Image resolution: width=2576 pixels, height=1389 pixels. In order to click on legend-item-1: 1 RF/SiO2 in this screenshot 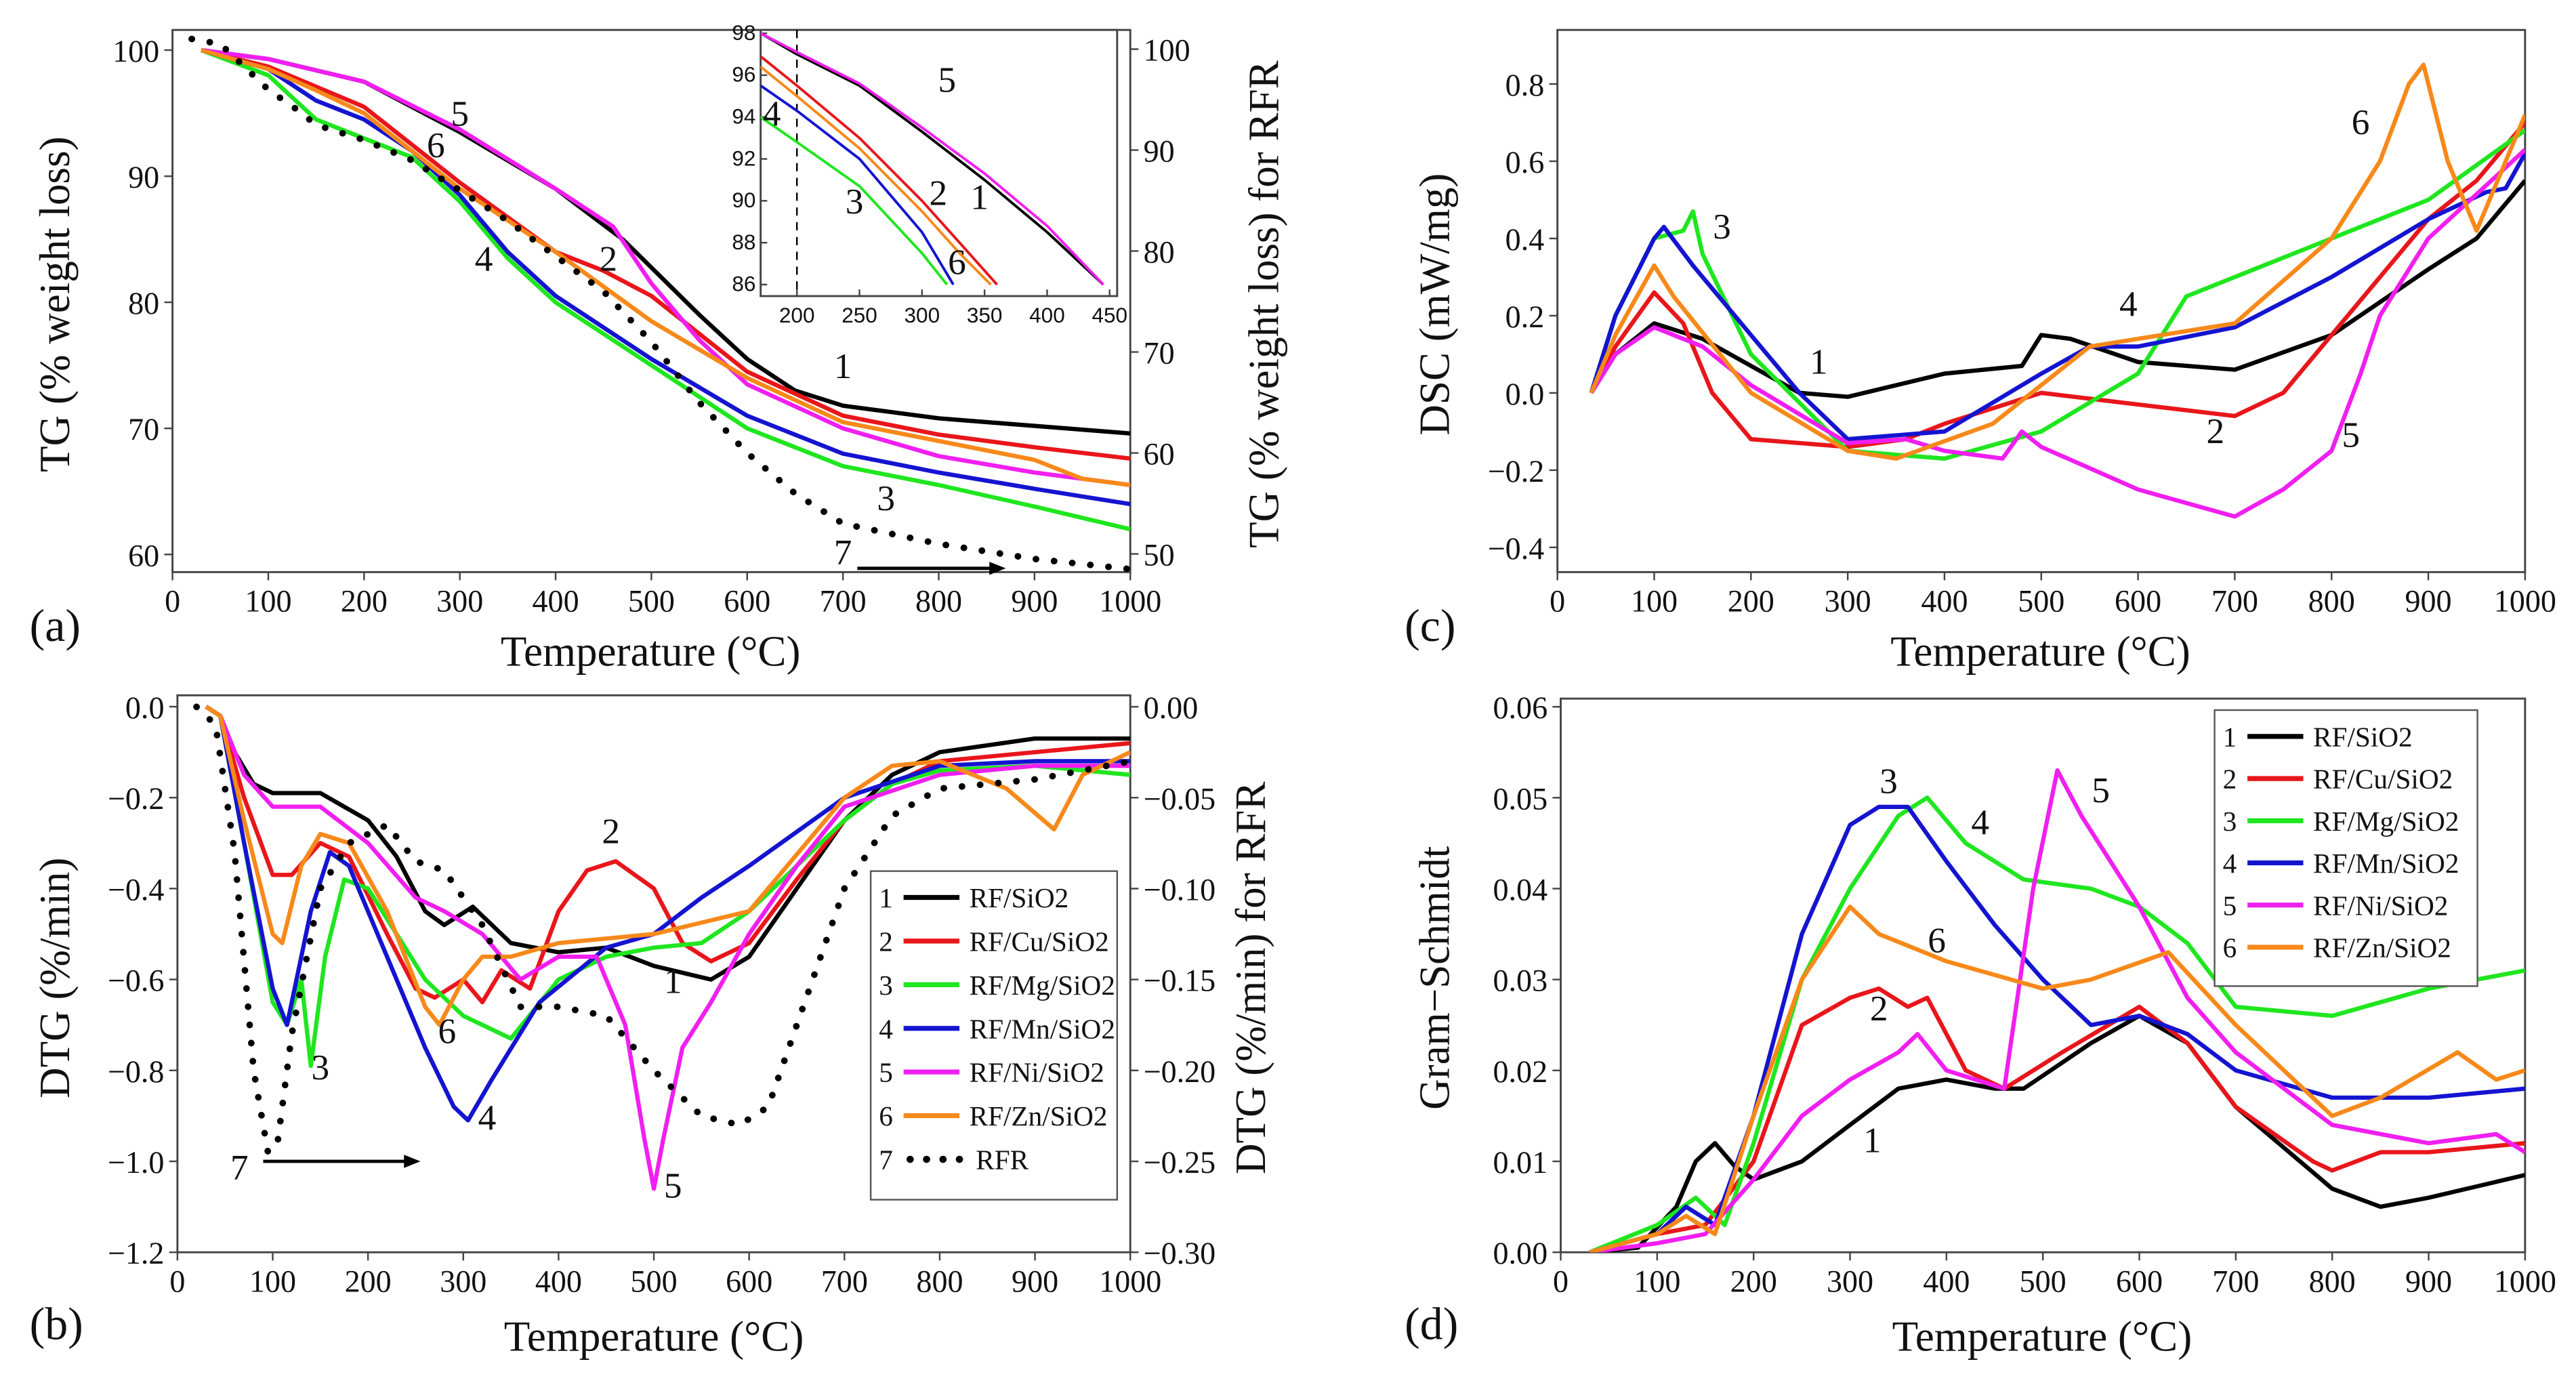, I will do `click(973, 898)`.